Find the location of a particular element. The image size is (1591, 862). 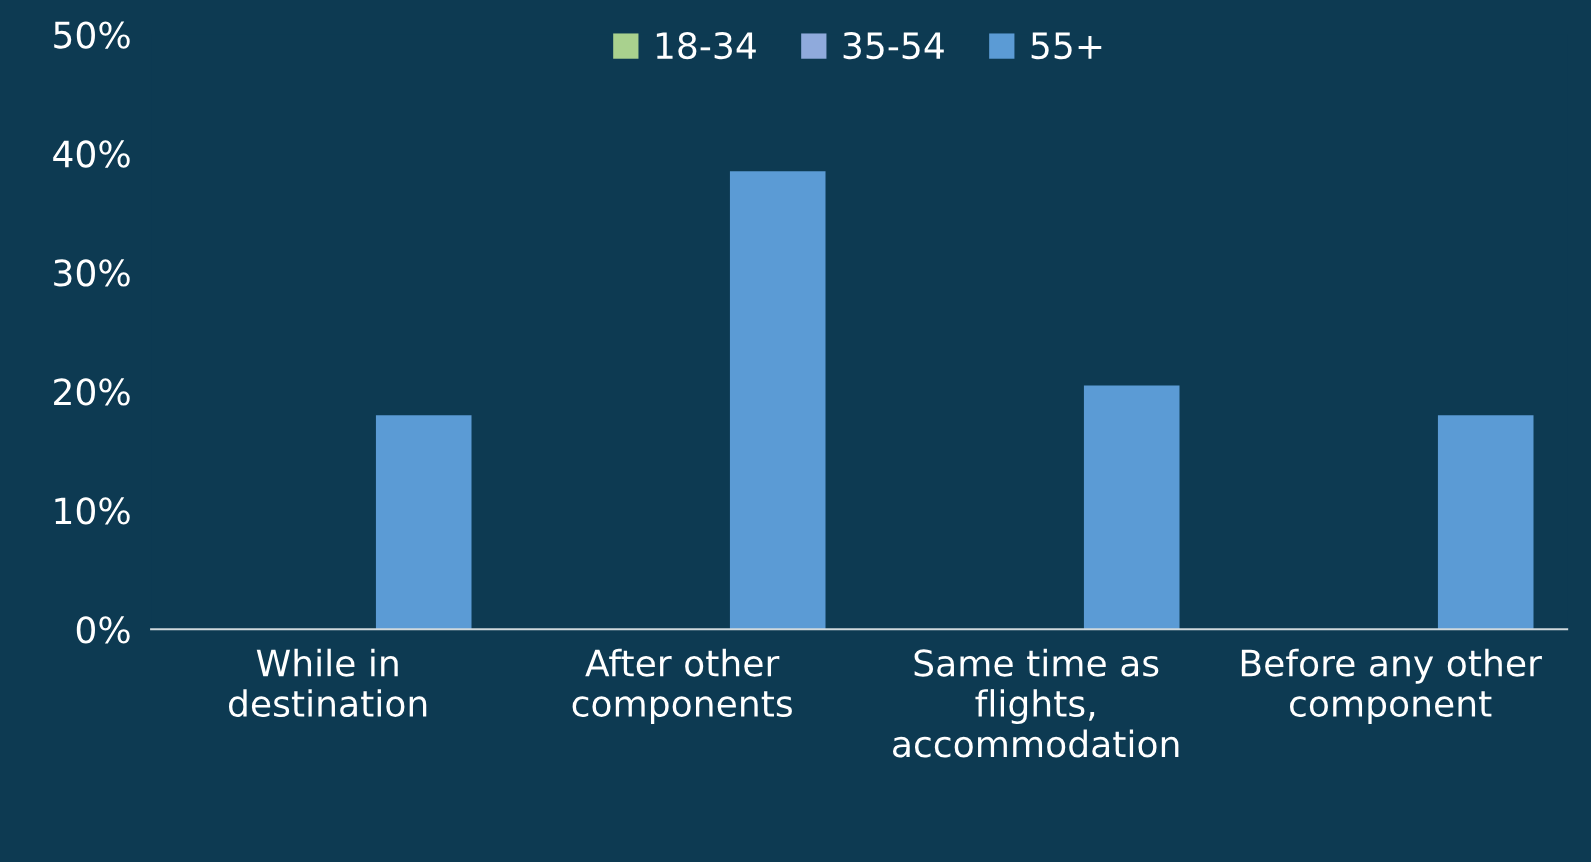

x-tick-label: Before any other component is located at coordinates (1391, 686).